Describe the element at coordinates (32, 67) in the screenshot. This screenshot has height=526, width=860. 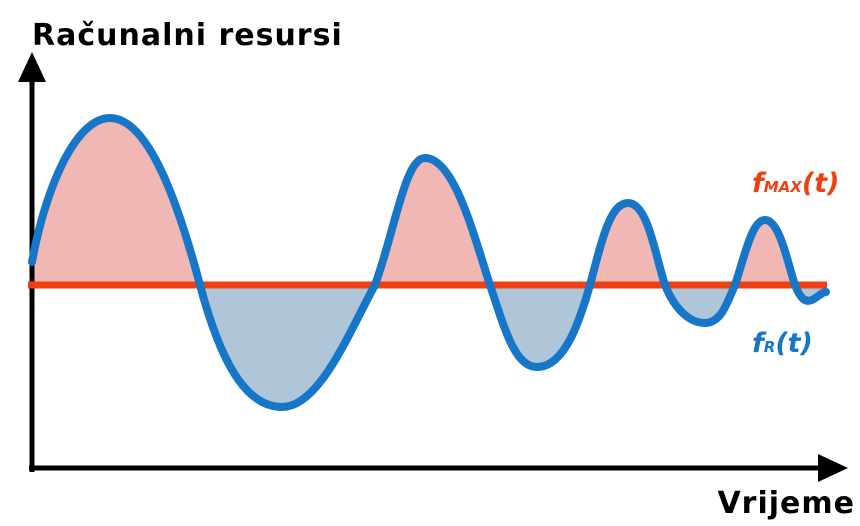
I see `y-axis-arrow` at that location.